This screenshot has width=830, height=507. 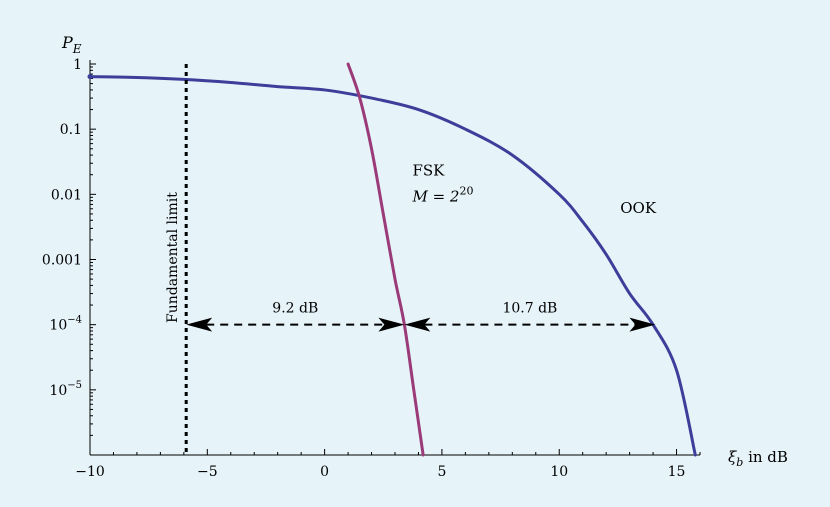 I want to click on y-axis-label: PE, so click(x=71, y=44).